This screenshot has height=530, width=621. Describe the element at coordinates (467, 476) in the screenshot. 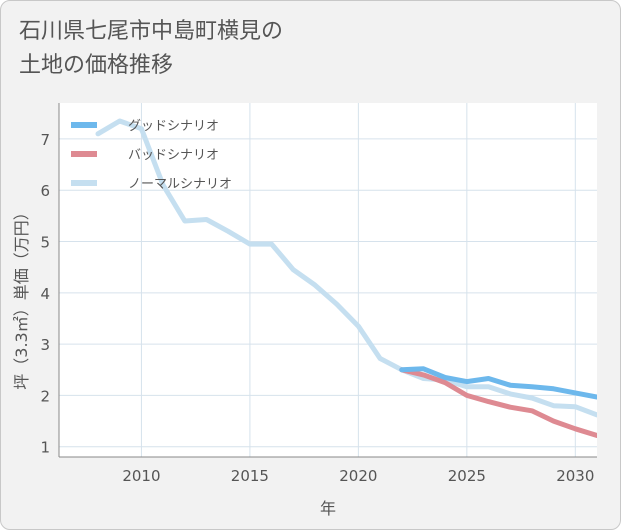

I see `x-tick-label: 2025` at that location.